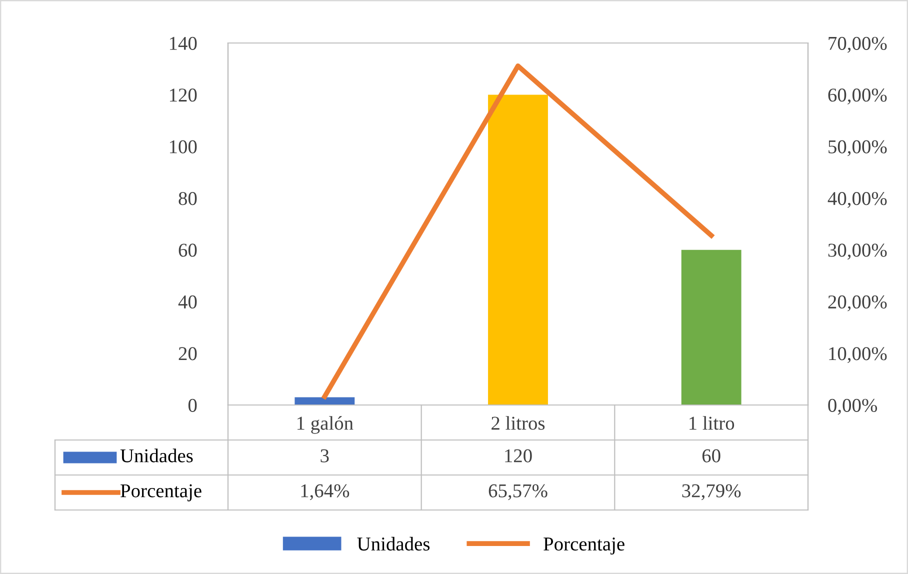 Image resolution: width=908 pixels, height=574 pixels. I want to click on y2-tick-label: 40,00%, so click(857, 200).